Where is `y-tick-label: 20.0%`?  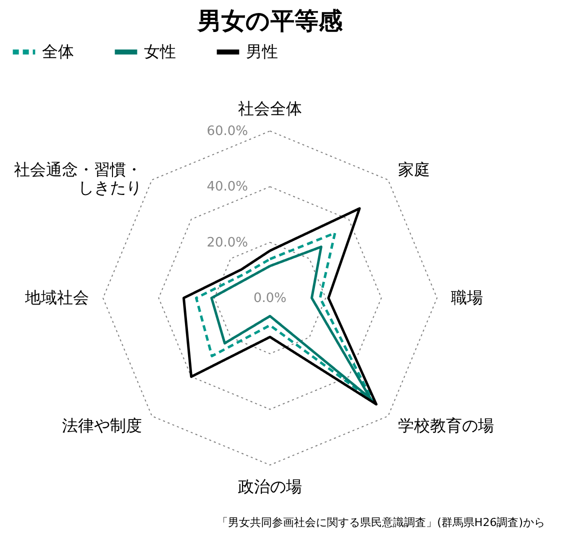
y-tick-label: 20.0% is located at coordinates (227, 242).